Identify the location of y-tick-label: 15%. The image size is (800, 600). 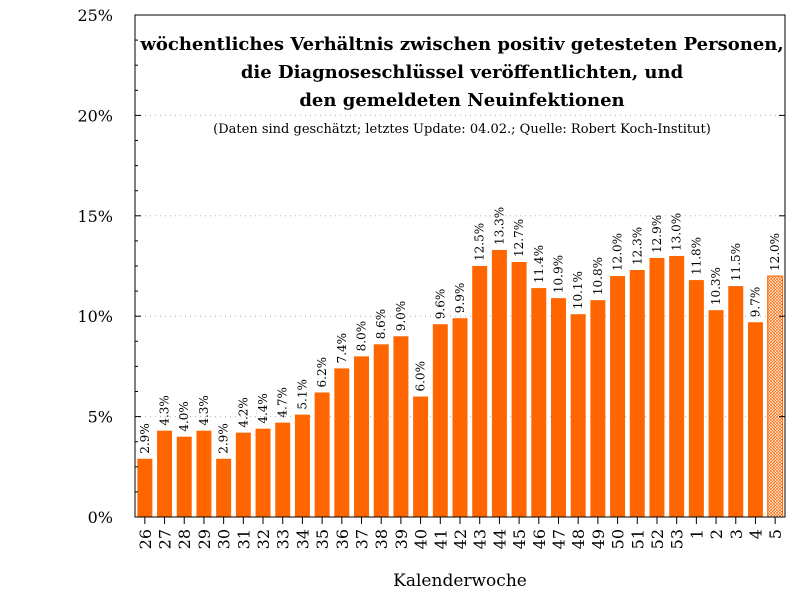
(95, 216).